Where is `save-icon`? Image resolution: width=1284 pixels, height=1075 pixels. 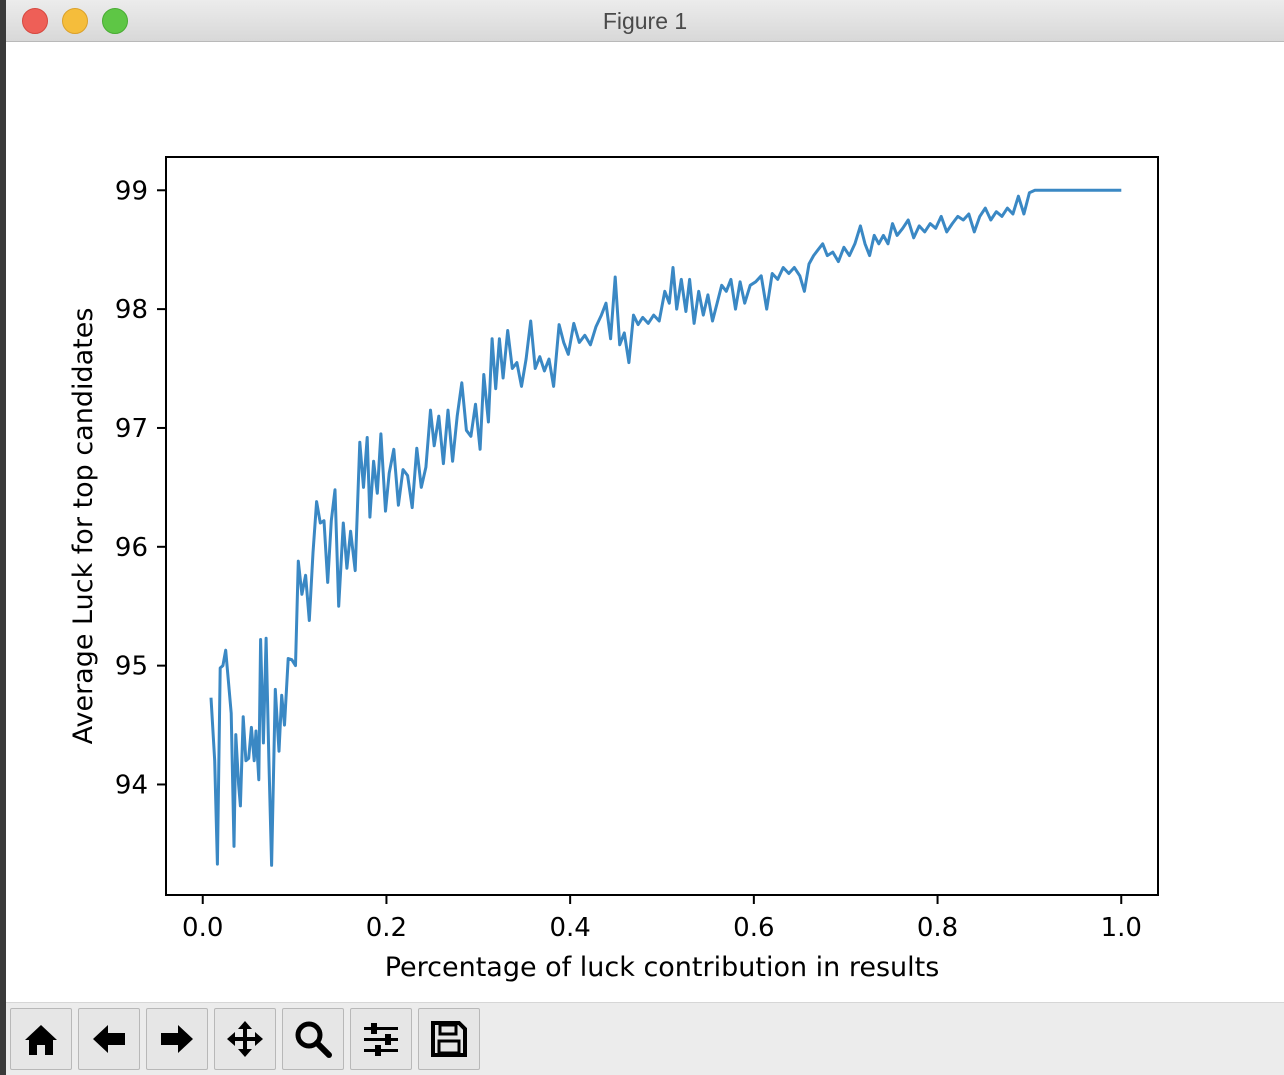 save-icon is located at coordinates (449, 1039).